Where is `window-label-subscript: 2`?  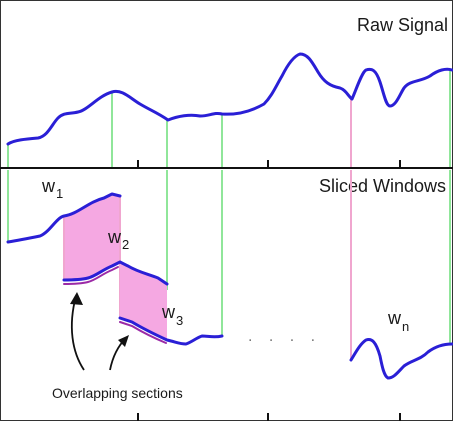 window-label-subscript: 2 is located at coordinates (125, 244).